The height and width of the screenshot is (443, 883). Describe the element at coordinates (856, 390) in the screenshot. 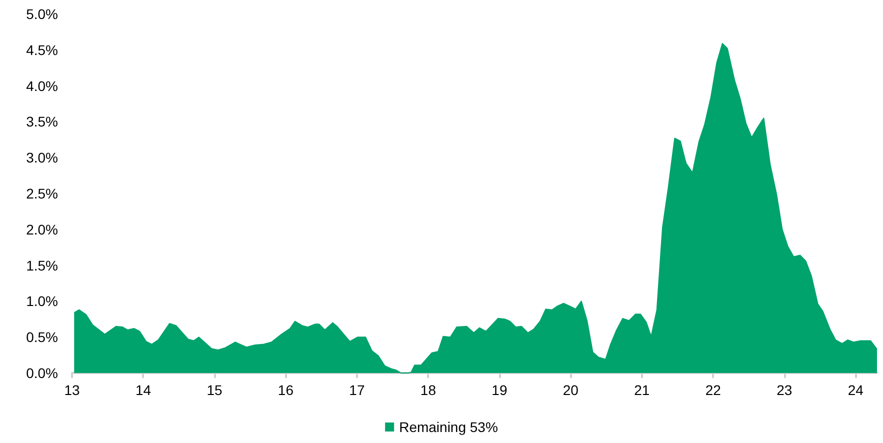

I see `x-tick-label: 24` at that location.